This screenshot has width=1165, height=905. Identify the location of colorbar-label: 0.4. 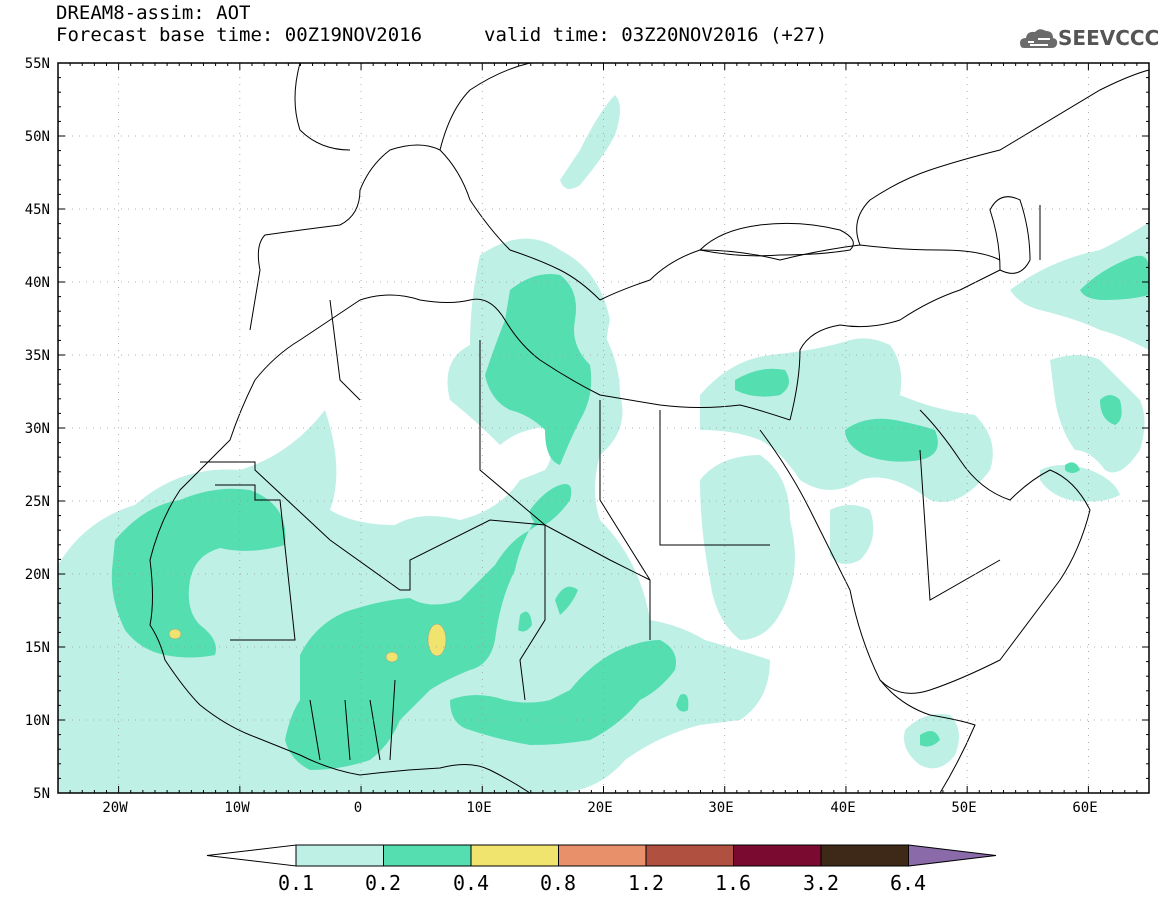
(471, 883).